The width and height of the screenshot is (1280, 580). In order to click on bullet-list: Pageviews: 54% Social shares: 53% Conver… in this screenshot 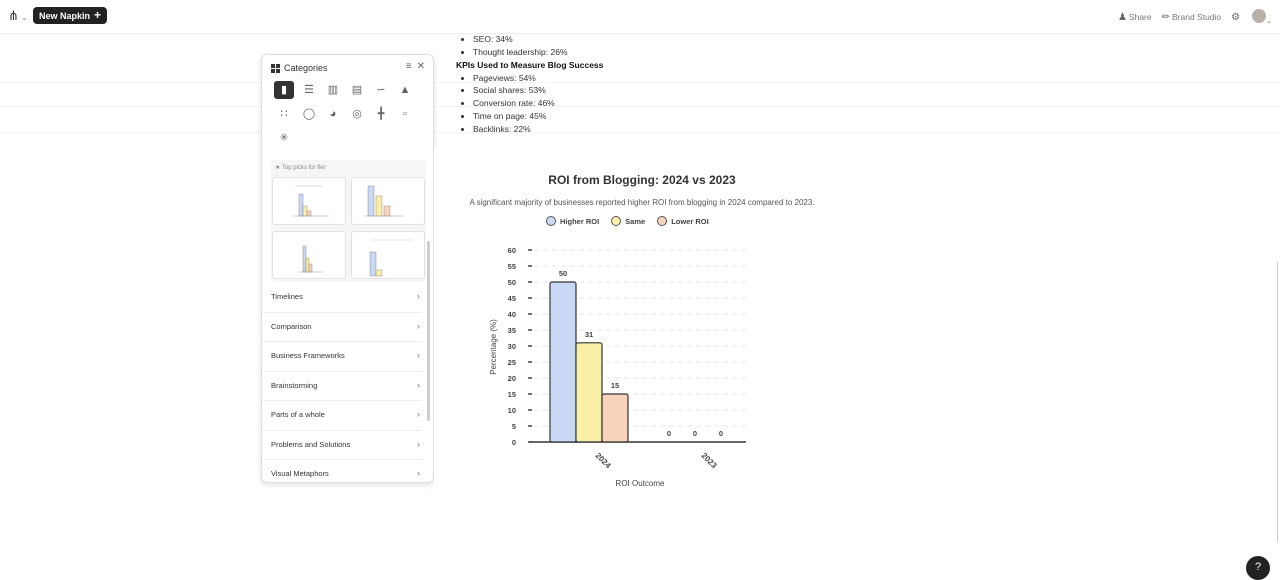, I will do `click(529, 104)`.